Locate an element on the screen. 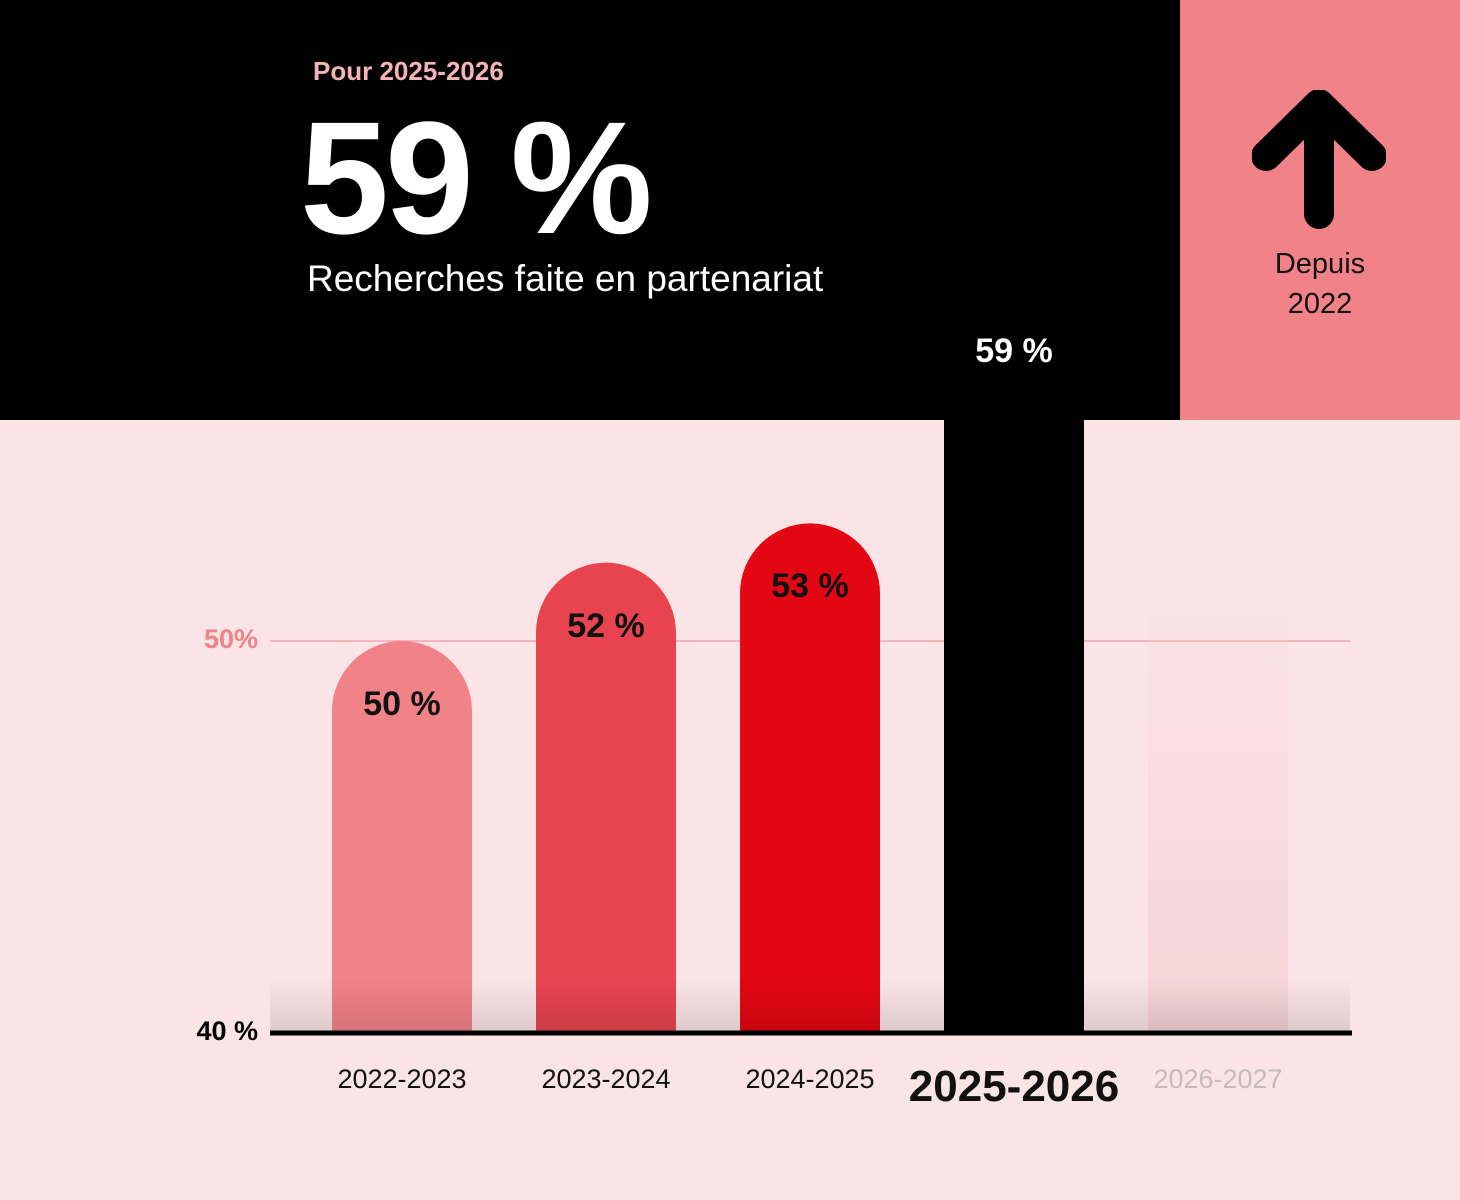 The width and height of the screenshot is (1460, 1200). bar-2022-2023 is located at coordinates (402, 837).